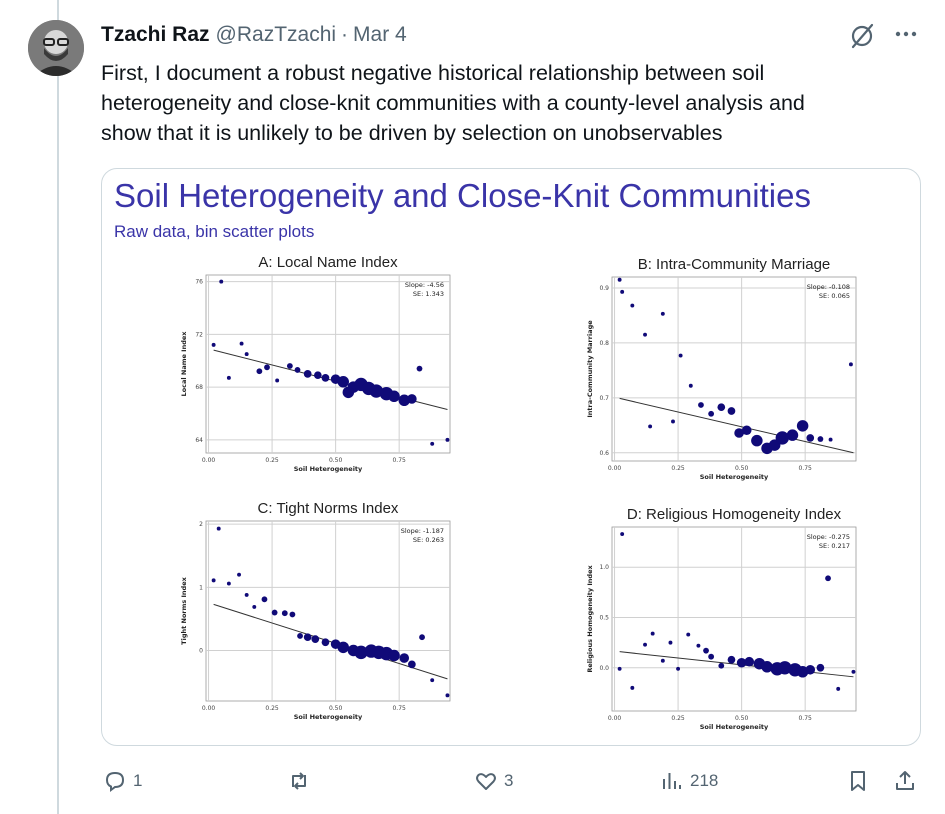  Describe the element at coordinates (672, 781) in the screenshot. I see `views-icon` at that location.